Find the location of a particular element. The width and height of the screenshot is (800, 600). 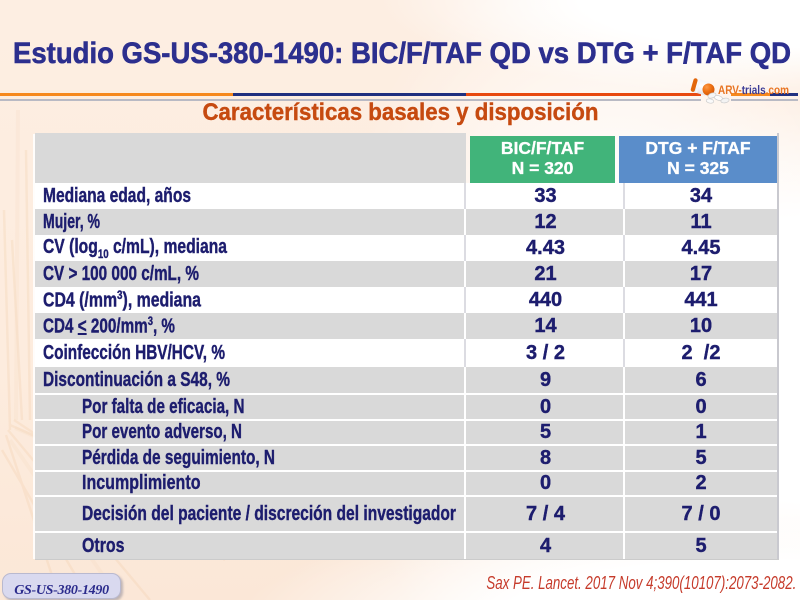

svg-text: ARV-trials.com is located at coordinates (753, 91).